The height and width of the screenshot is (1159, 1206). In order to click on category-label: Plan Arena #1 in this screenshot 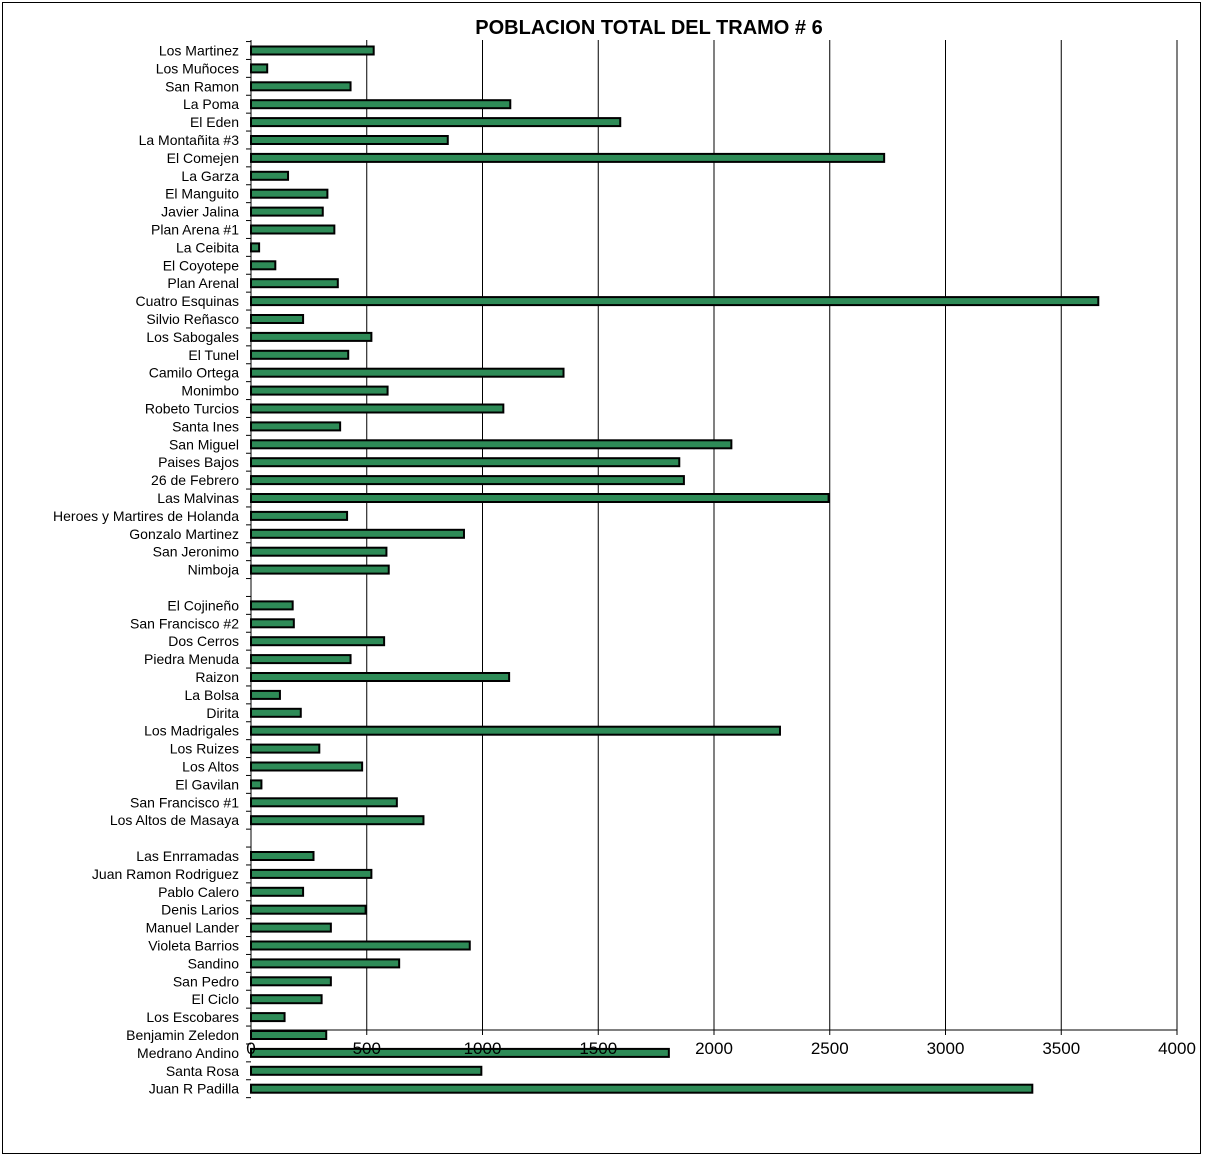, I will do `click(195, 230)`.